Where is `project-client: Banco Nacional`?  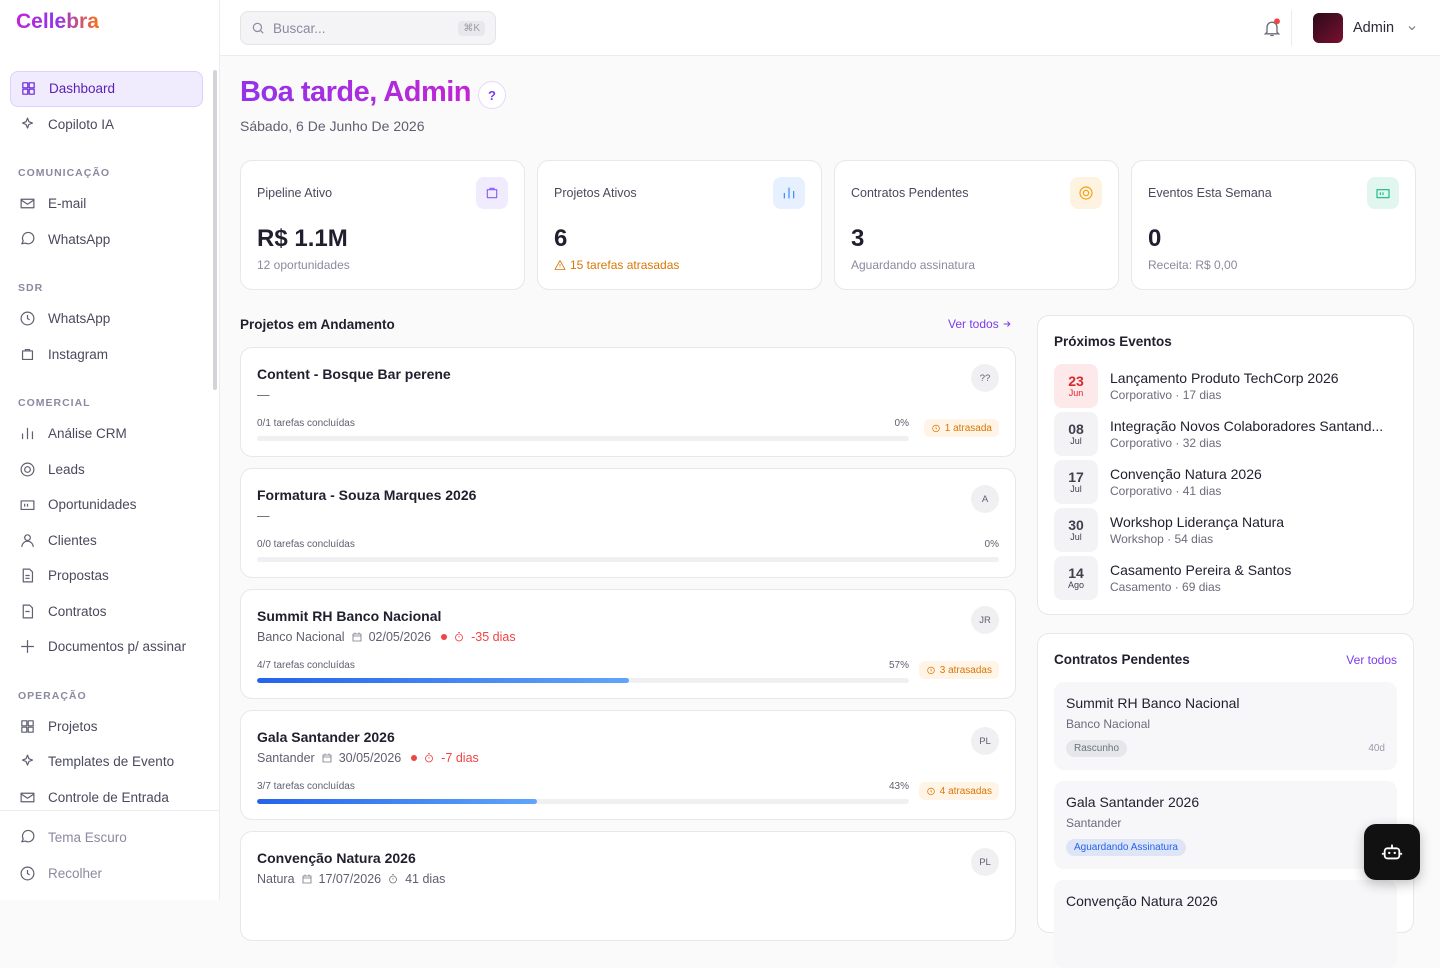 project-client: Banco Nacional is located at coordinates (301, 637).